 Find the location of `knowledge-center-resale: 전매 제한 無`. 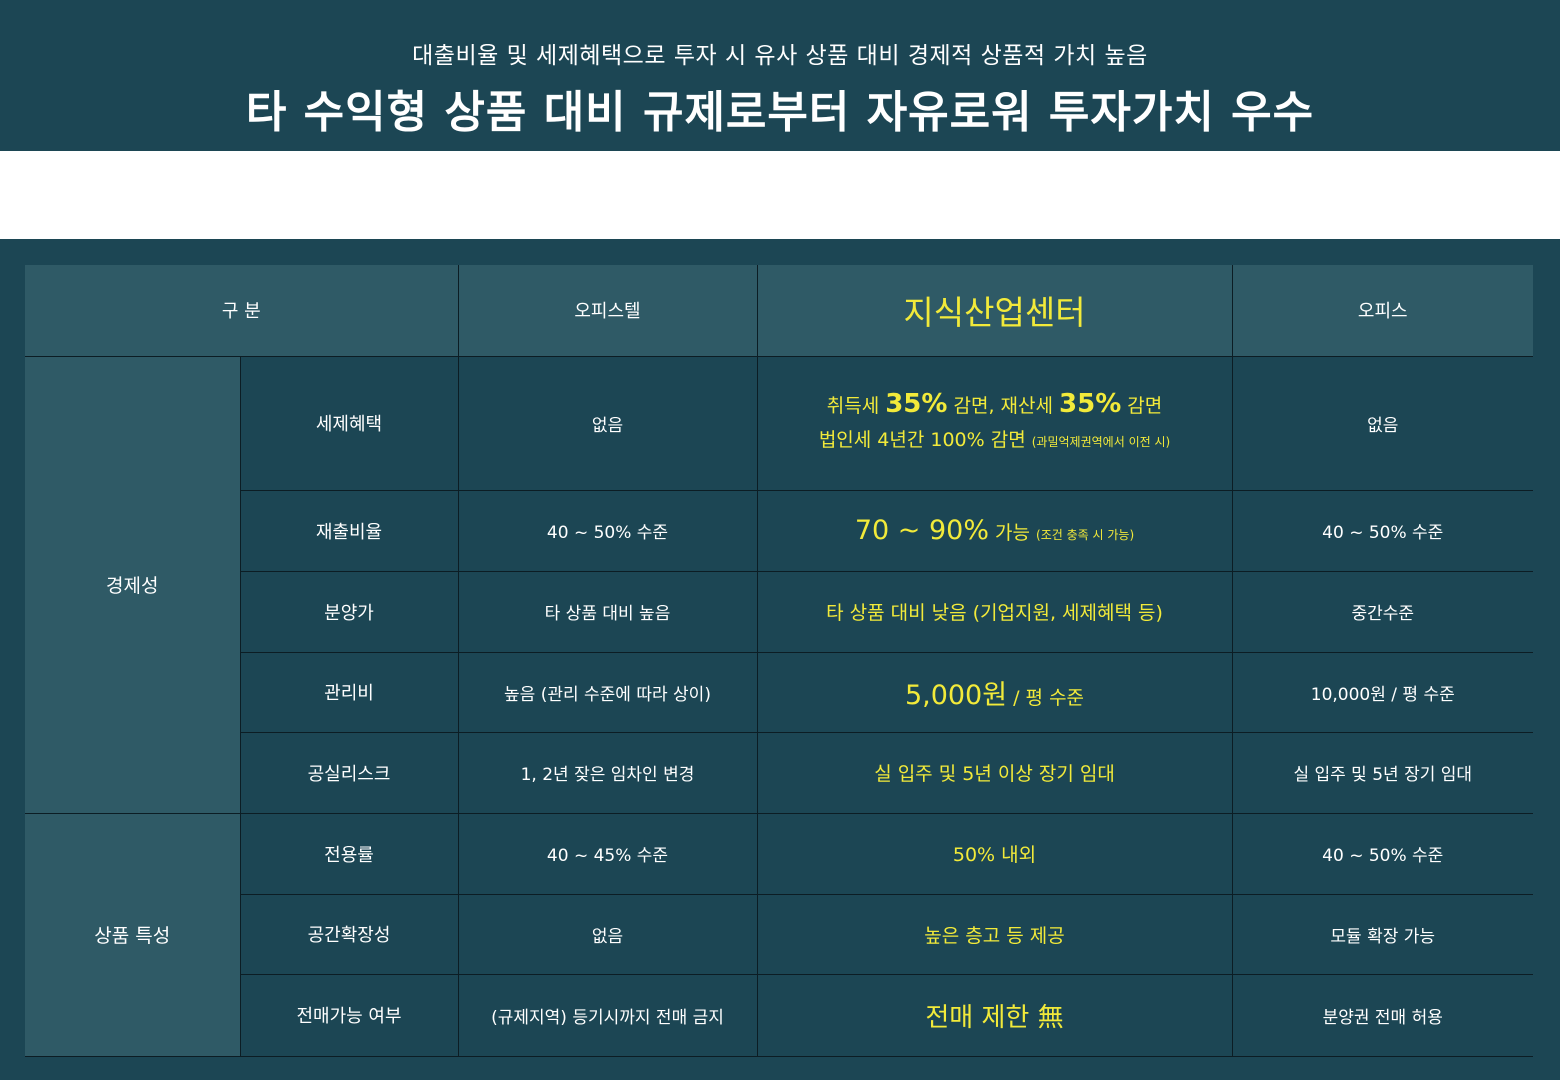

knowledge-center-resale: 전매 제한 無 is located at coordinates (994, 1015).